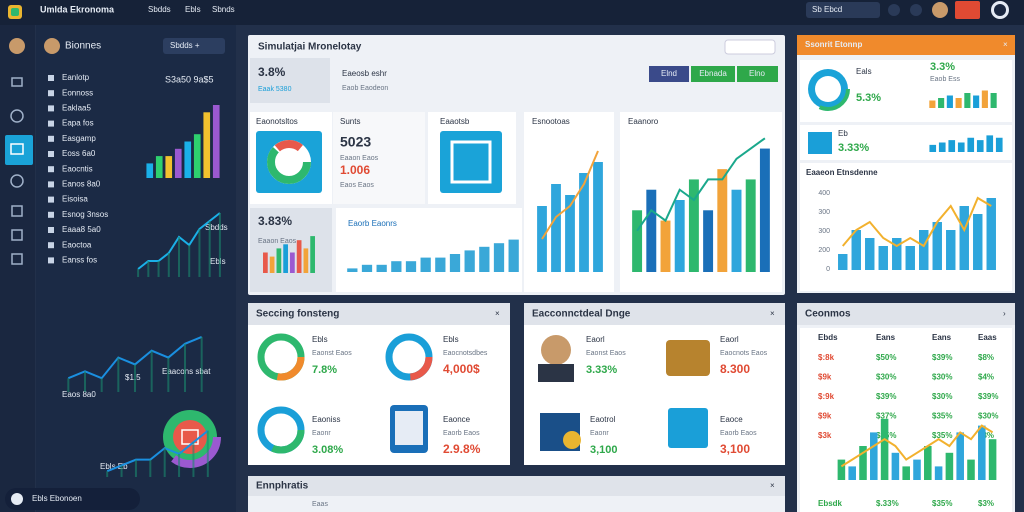  Describe the element at coordinates (159, 9) in the screenshot. I see `menu-item: Sbdds` at that location.